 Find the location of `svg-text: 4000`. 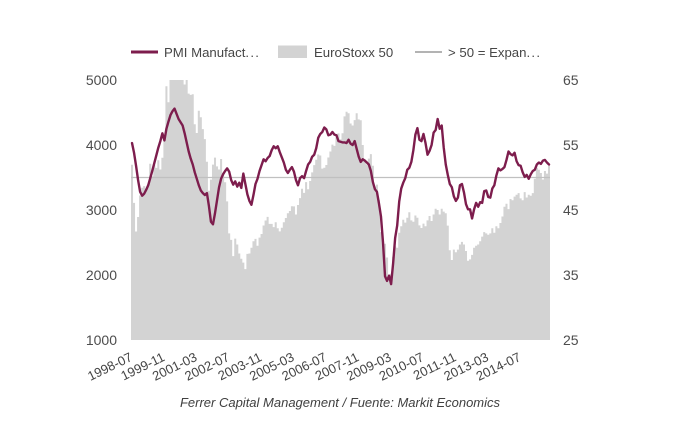

svg-text: 4000 is located at coordinates (101, 145).